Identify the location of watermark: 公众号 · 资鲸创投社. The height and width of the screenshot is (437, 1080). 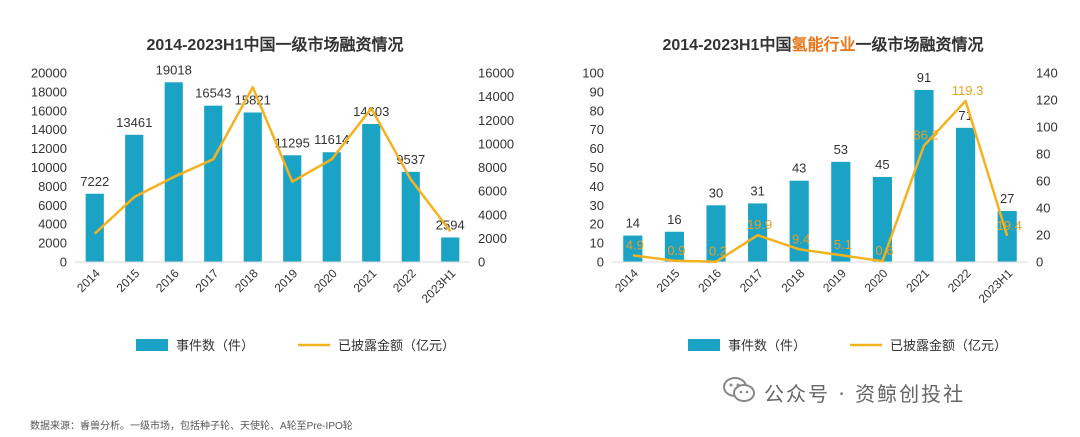
(843, 392).